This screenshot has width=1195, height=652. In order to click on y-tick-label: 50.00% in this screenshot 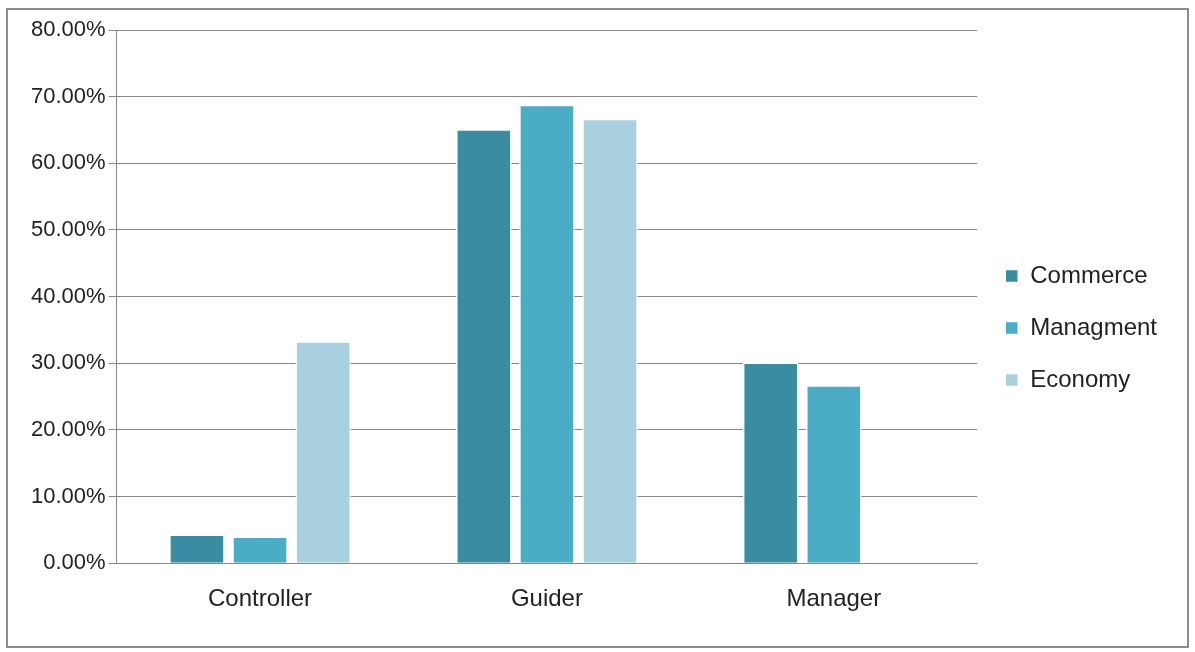, I will do `click(68, 229)`.